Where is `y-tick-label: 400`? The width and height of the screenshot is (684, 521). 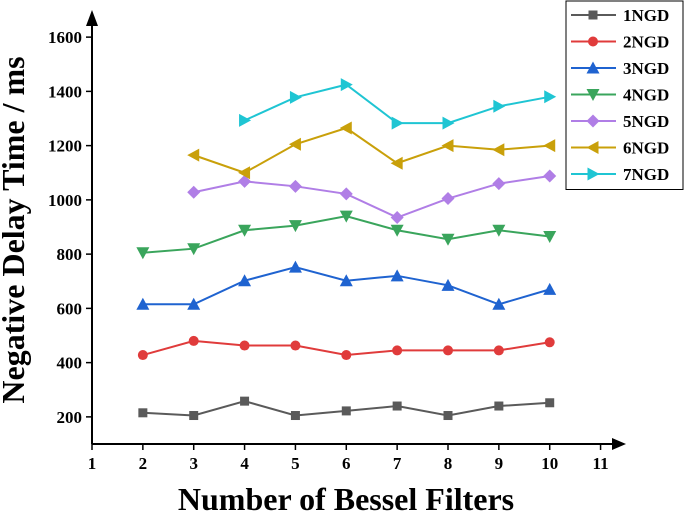
y-tick-label: 400 is located at coordinates (70, 363).